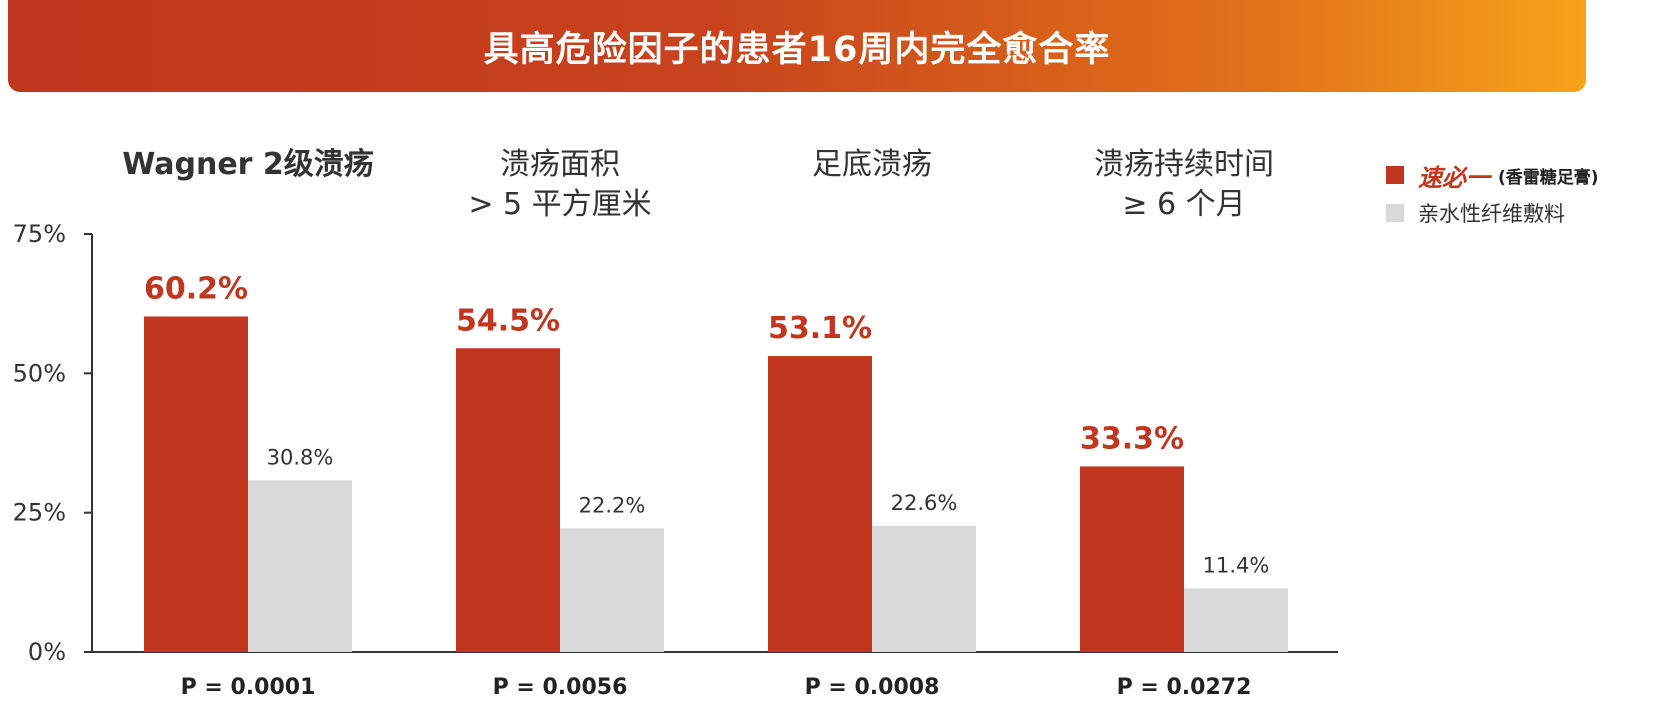  I want to click on title-banner: 具高危险因子的患者16周内完全愈合率, so click(797, 46).